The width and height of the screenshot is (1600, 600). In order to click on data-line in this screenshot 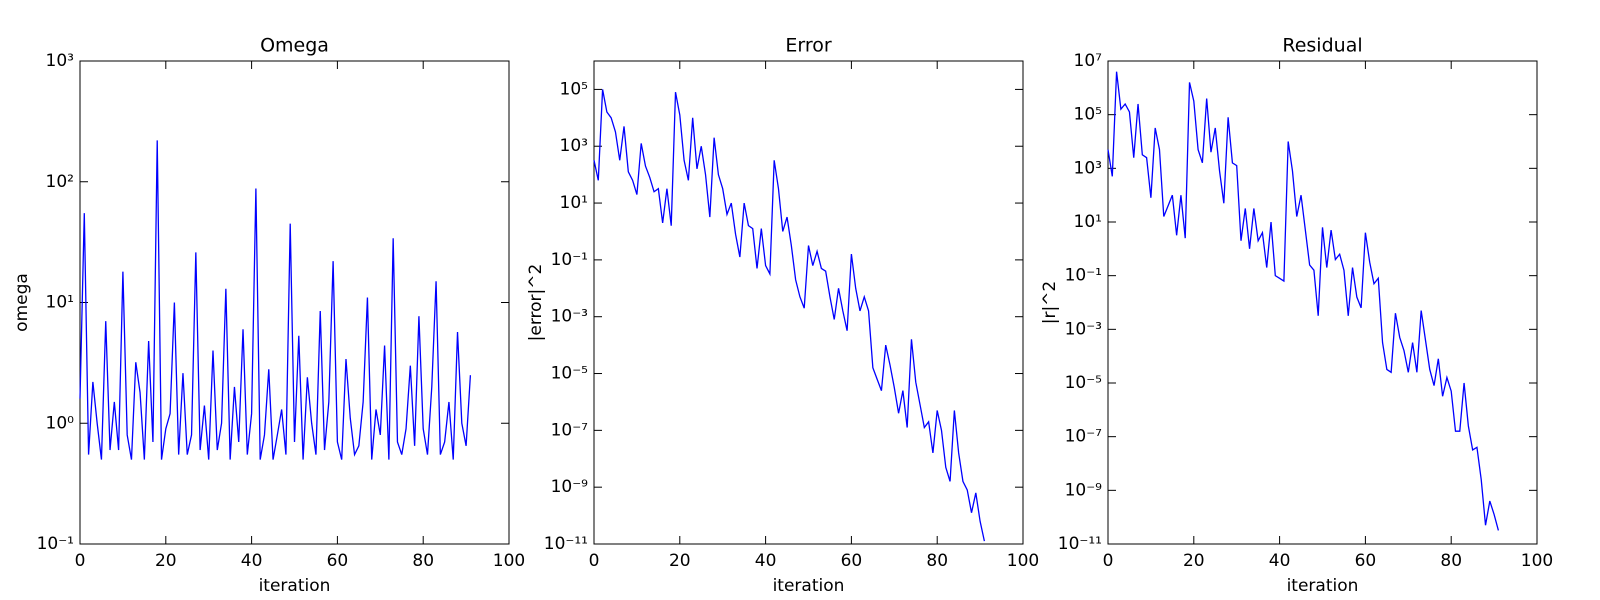, I will do `click(275, 300)`.